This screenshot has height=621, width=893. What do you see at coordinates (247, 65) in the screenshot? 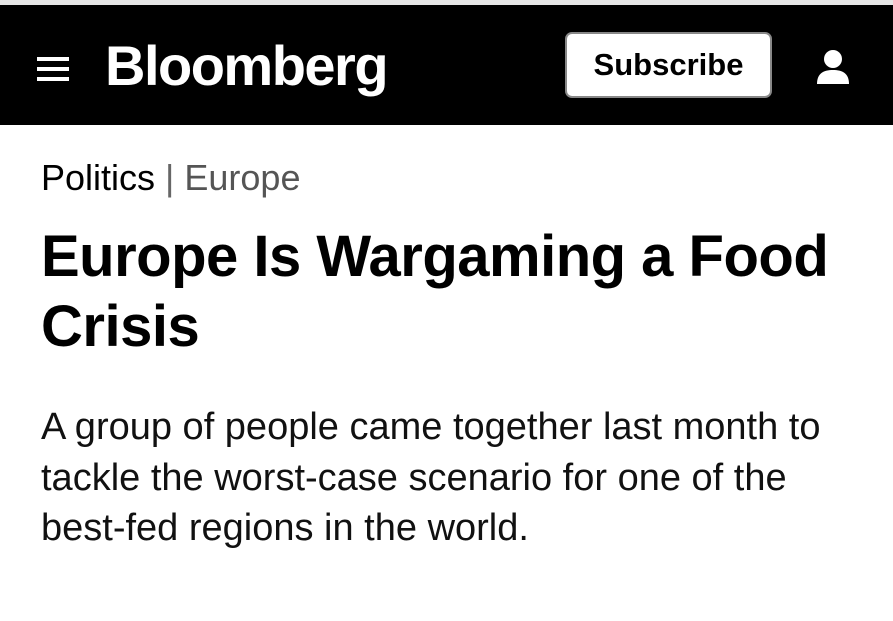
I see `bloomberg-logo: Bloomberg` at bounding box center [247, 65].